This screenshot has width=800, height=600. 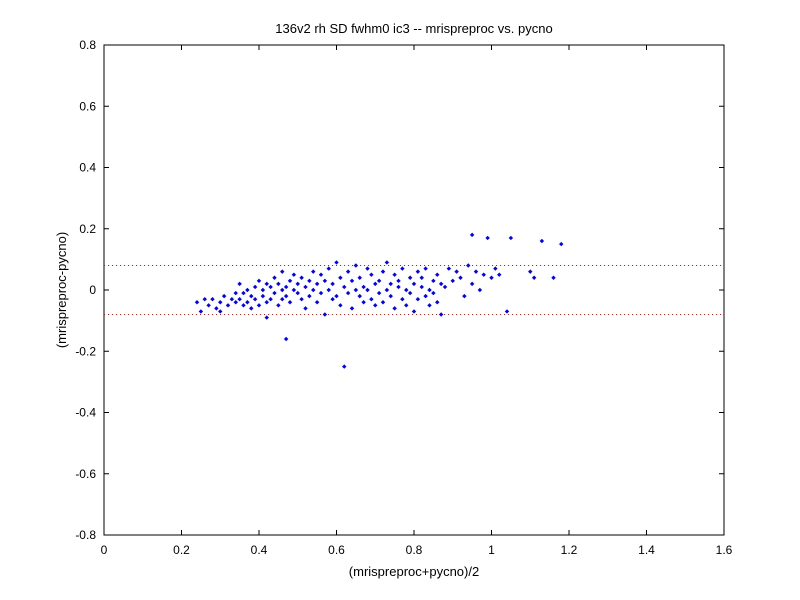 I want to click on x-tick-label: 0.6, so click(x=336, y=550).